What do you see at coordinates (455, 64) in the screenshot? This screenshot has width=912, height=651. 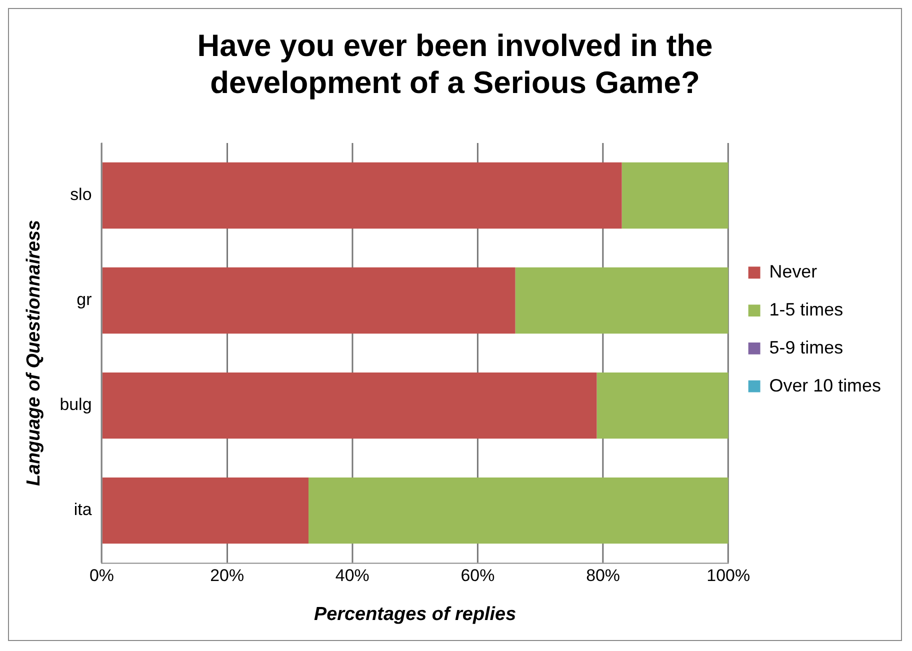 I see `chart-title: Have you ever been involved in the development of a Serious Game?` at bounding box center [455, 64].